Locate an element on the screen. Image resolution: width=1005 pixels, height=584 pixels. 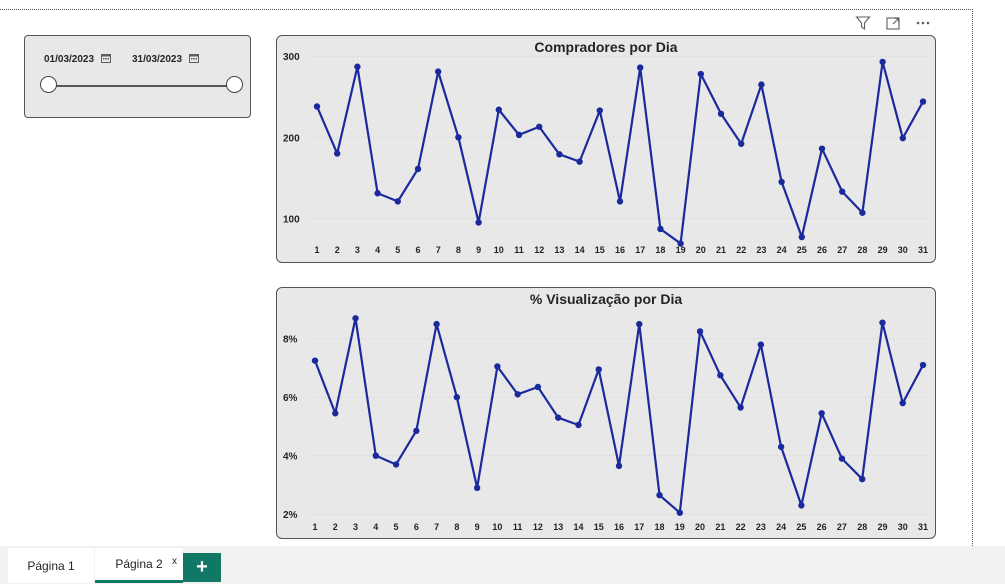
slicer-track is located at coordinates (141, 86).